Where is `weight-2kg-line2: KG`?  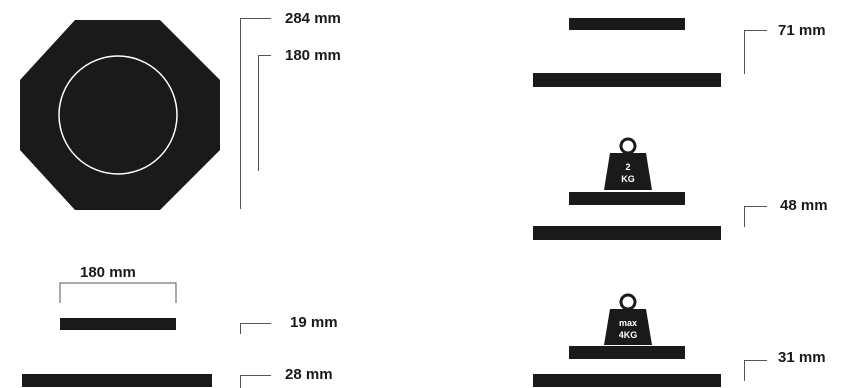
weight-2kg-line2: KG is located at coordinates (628, 179).